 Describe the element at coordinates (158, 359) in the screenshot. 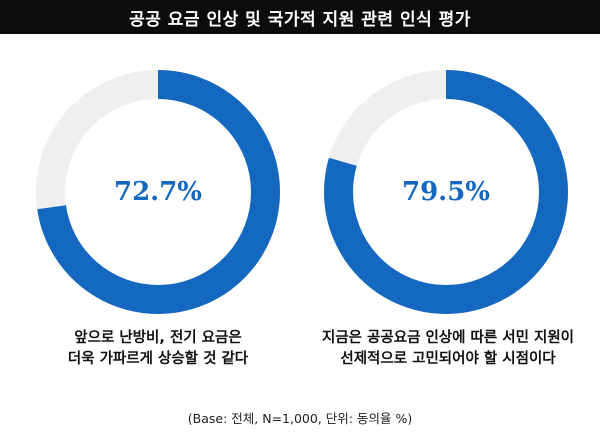

I see `caption-left-line-2: 더욱 가파르게 상승할 것 같다` at that location.